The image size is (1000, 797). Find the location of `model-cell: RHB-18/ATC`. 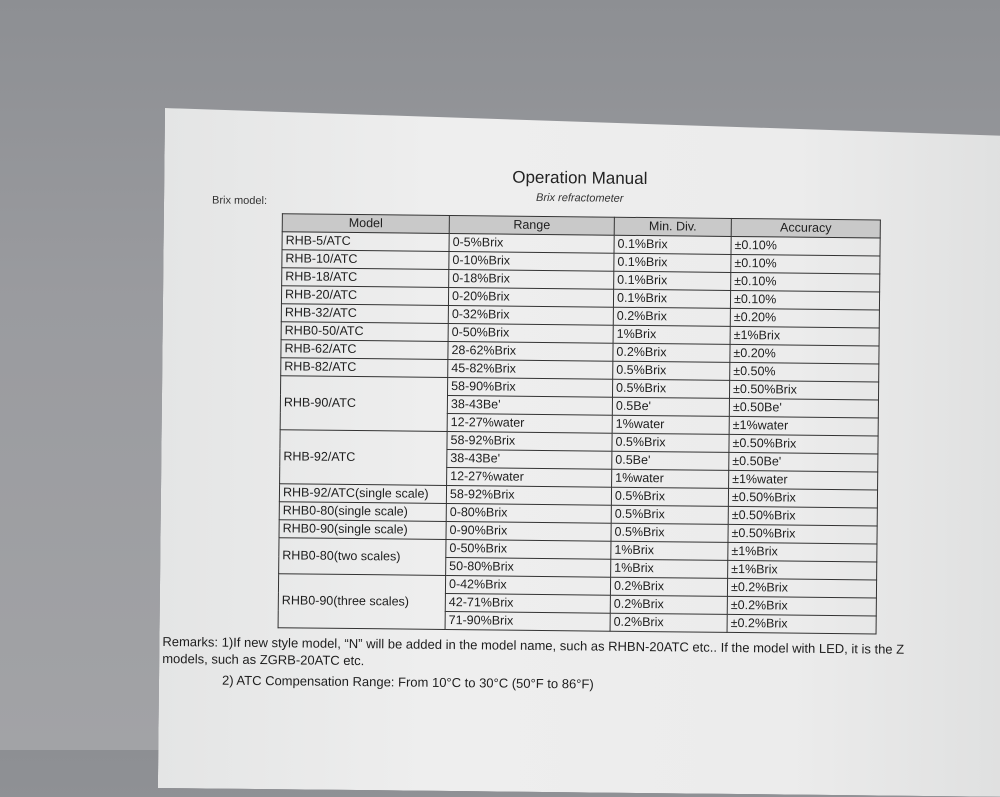

model-cell: RHB-18/ATC is located at coordinates (365, 278).